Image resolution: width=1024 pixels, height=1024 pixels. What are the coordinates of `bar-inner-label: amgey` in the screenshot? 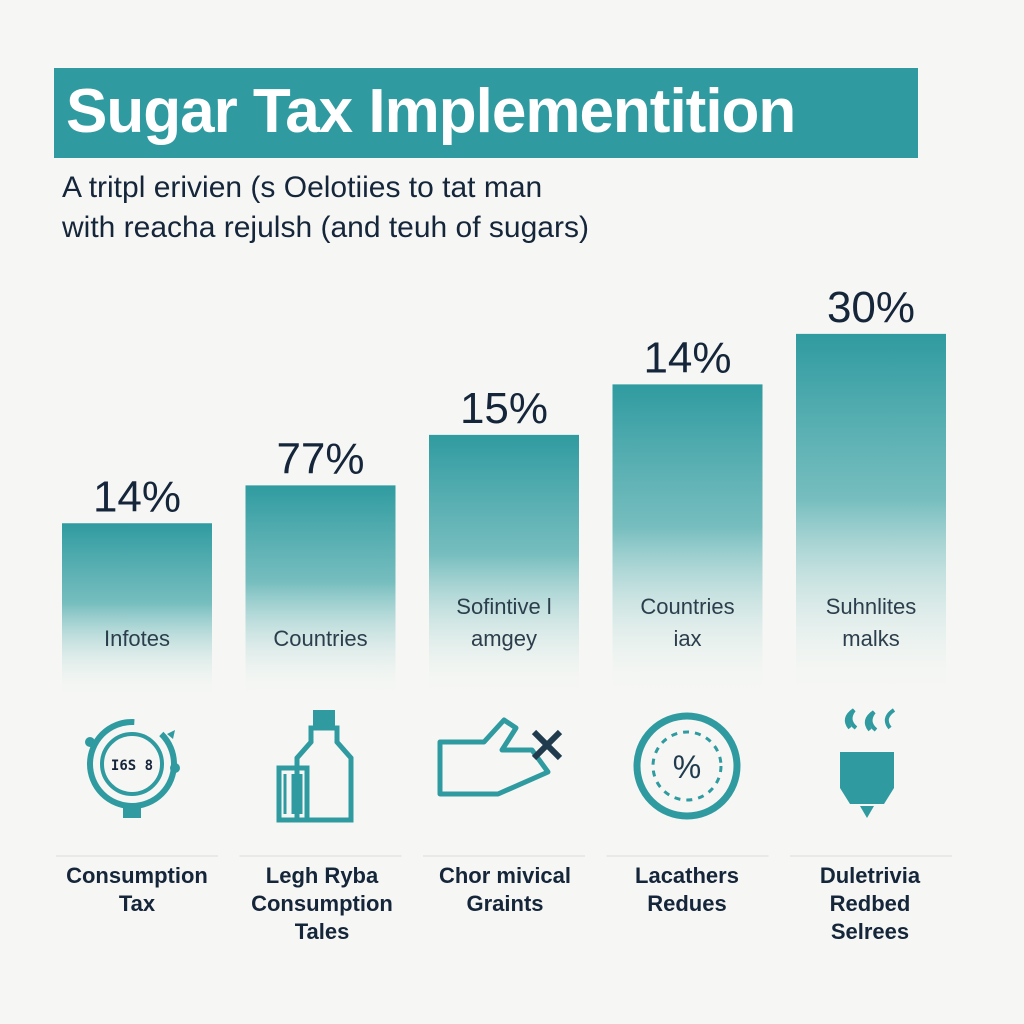 It's located at (504, 638).